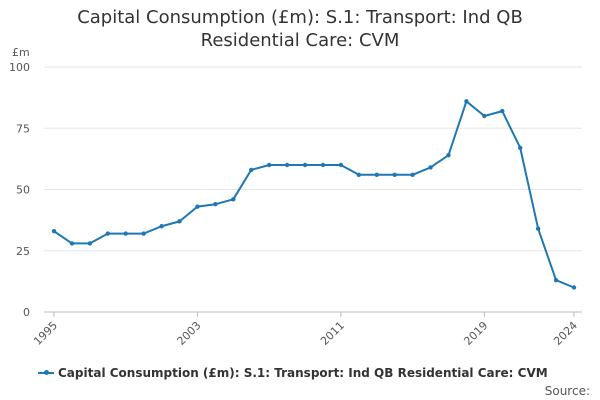 Image resolution: width=600 pixels, height=400 pixels. Describe the element at coordinates (23, 128) in the screenshot. I see `y-tick-label: 75` at that location.